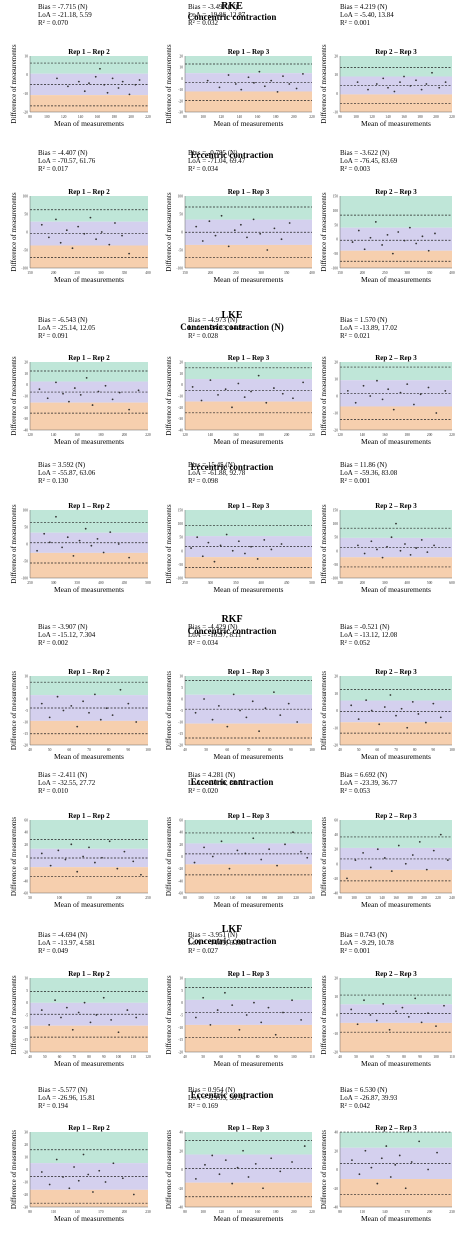  Describe the element at coordinates (217, 943) in the screenshot. I see `stat-line: LoA = -14.09, 6.193` at that location.